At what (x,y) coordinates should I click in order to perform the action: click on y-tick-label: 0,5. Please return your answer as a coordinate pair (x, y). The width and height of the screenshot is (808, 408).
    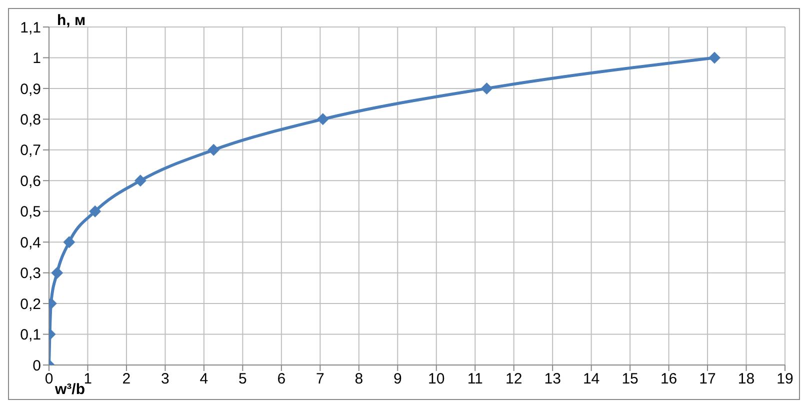
    Looking at the image, I should click on (30, 212).